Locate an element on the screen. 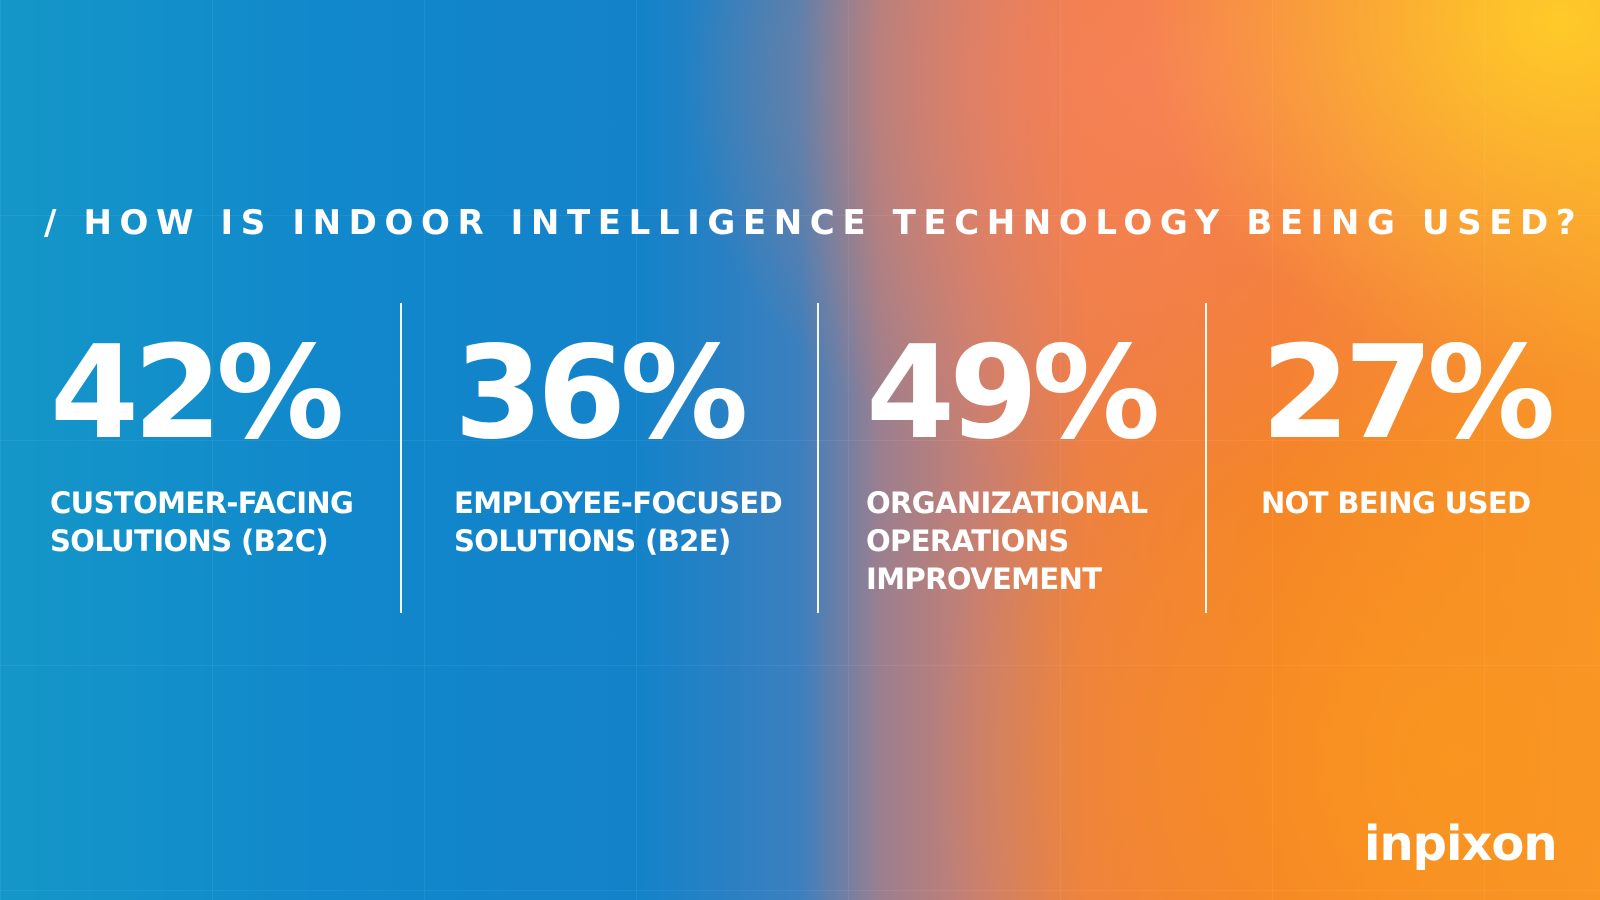 The image size is (1600, 900). stat-label-line: IMPROVEMENT is located at coordinates (984, 579).